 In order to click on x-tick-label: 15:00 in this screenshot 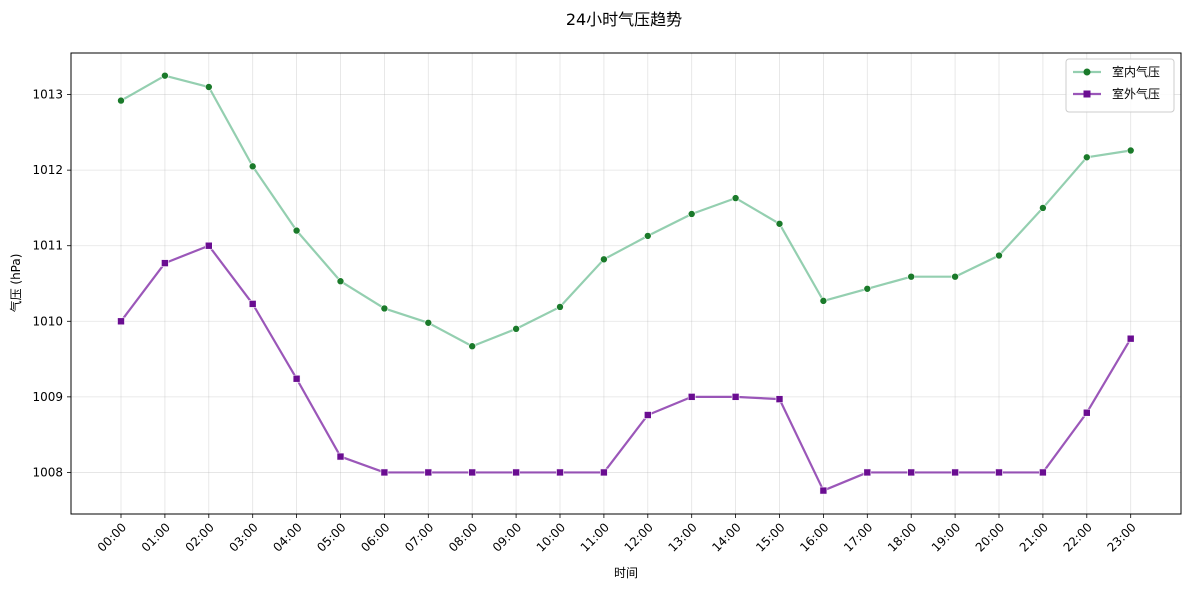, I will do `click(770, 537)`.